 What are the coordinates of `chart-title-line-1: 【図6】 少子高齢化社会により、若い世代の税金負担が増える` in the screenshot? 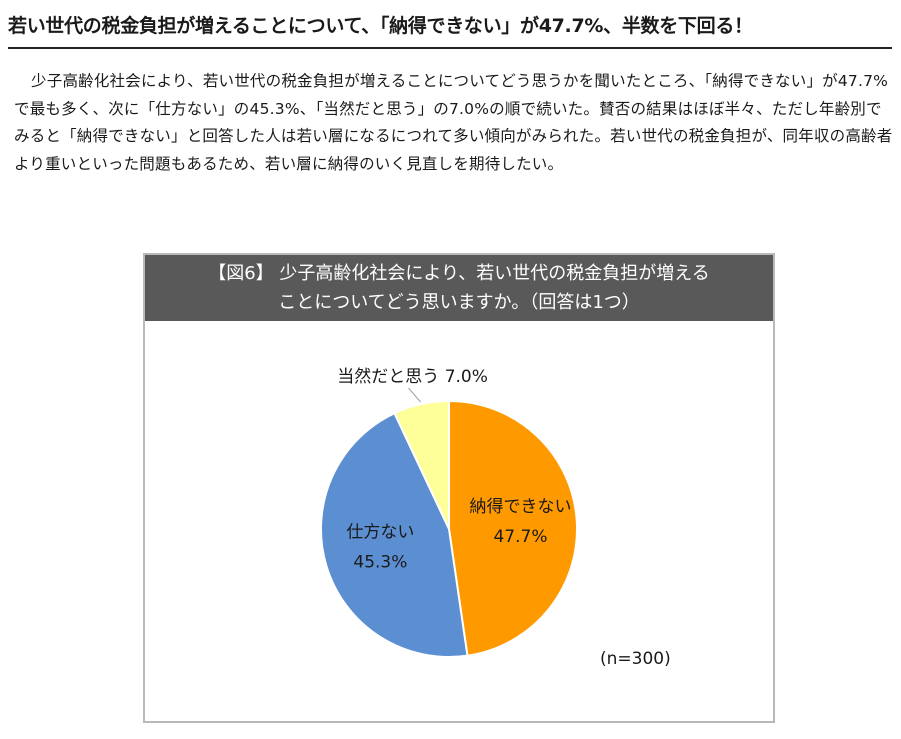 It's located at (459, 273).